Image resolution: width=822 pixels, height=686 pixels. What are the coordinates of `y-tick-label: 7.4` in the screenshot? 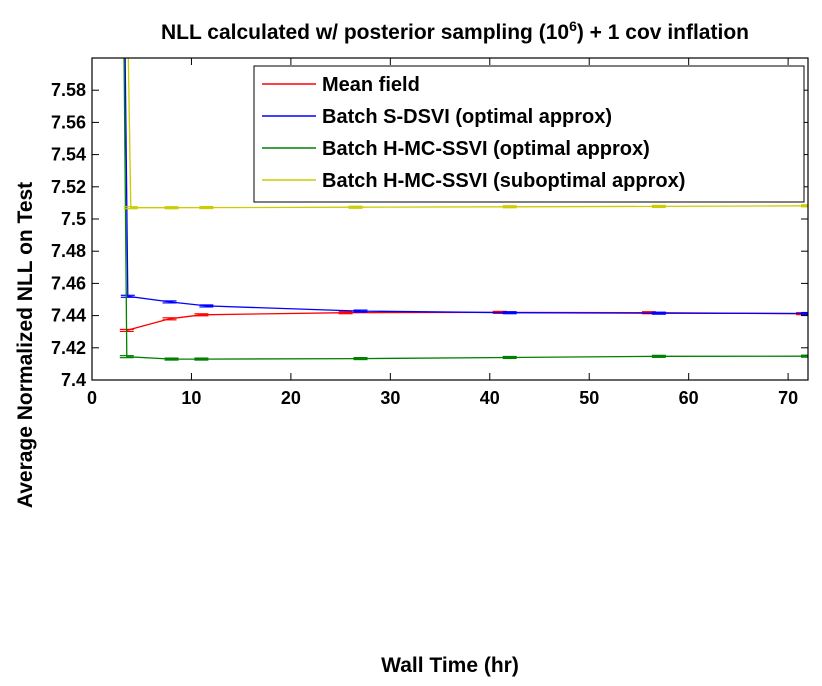 It's located at (73, 380).